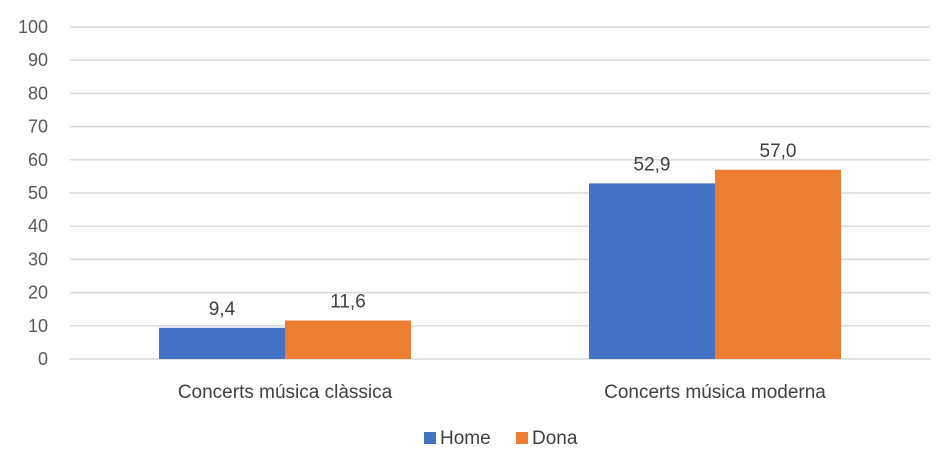 This screenshot has height=456, width=945. Describe the element at coordinates (430, 438) in the screenshot. I see `legend-swatch-home` at that location.